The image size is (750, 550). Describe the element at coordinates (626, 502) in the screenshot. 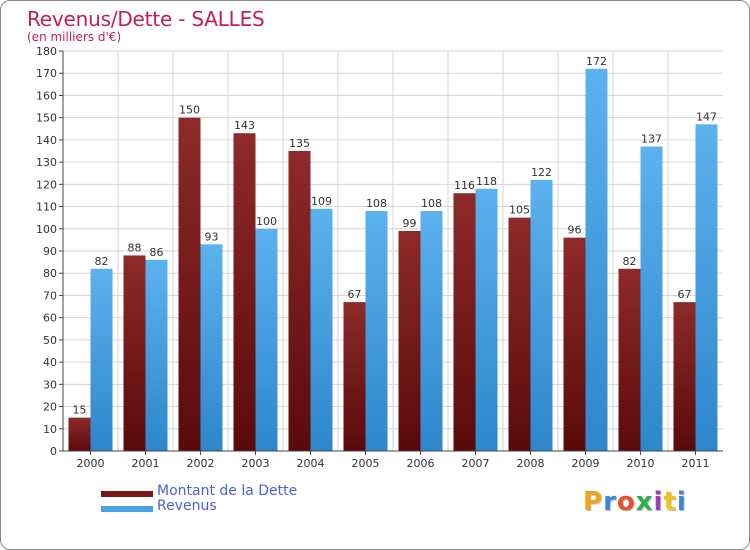

I see `logo-letter: o` at that location.